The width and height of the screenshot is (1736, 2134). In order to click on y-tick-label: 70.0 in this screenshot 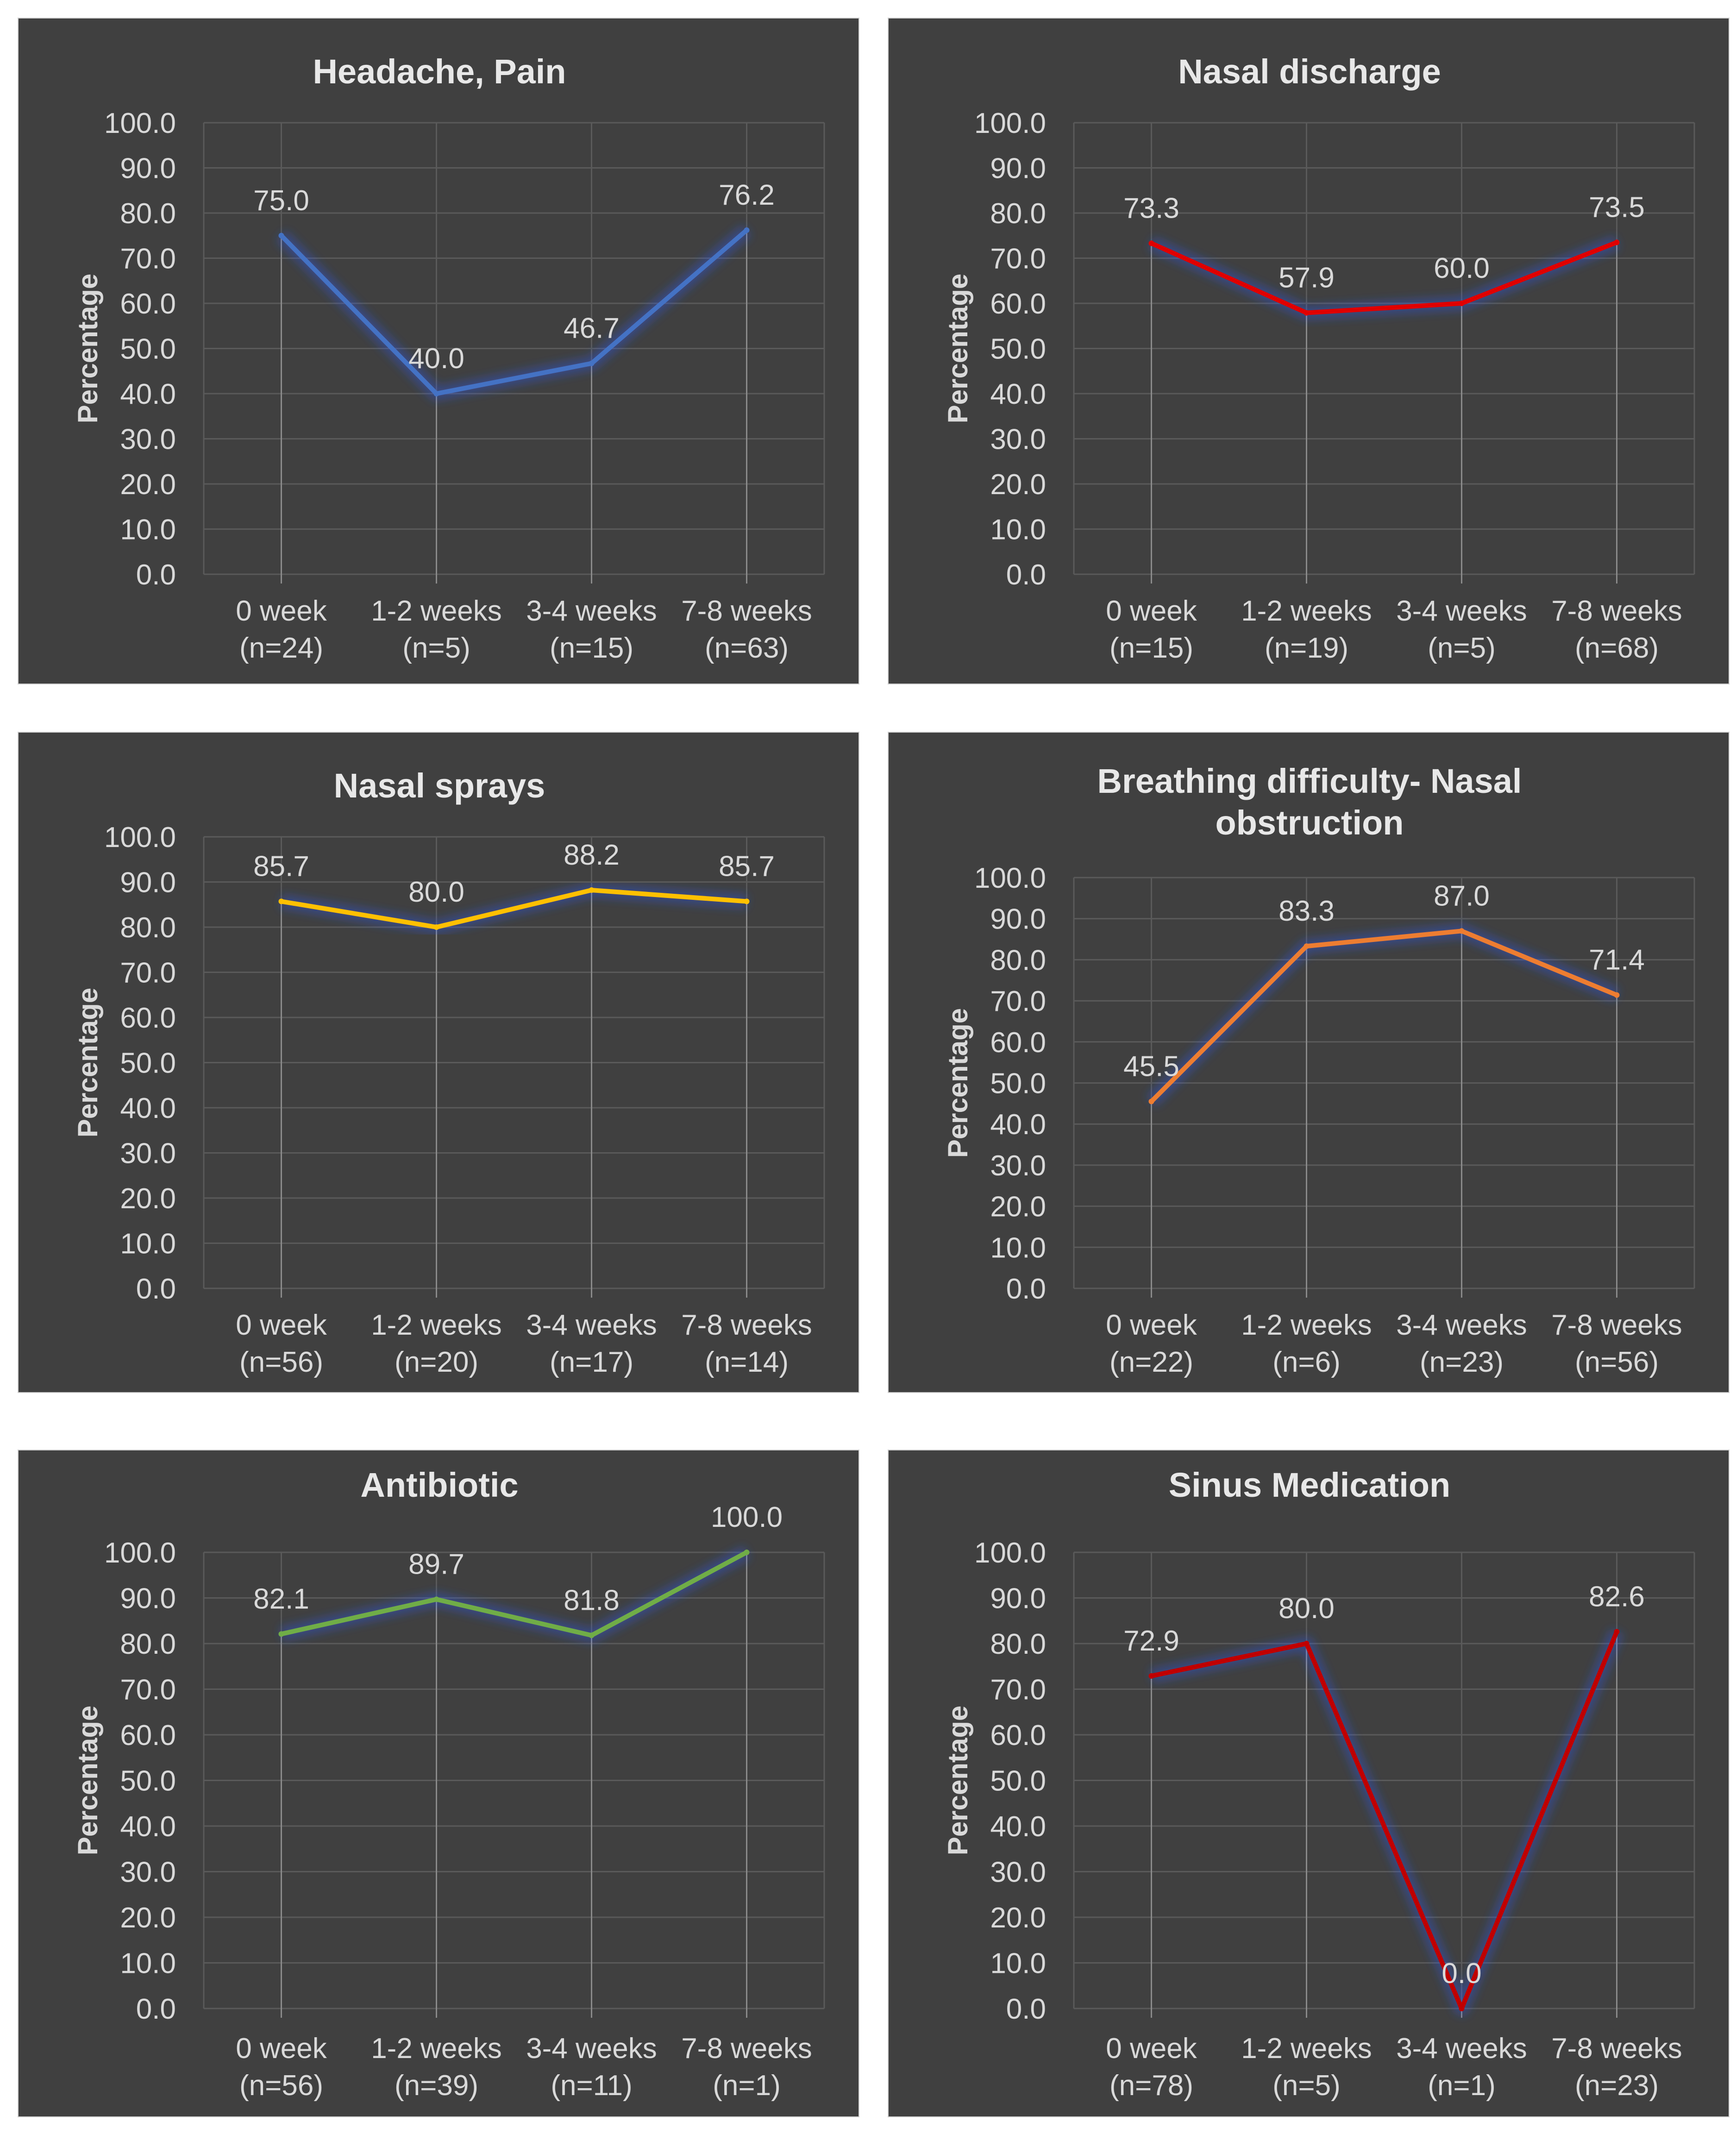, I will do `click(1018, 259)`.